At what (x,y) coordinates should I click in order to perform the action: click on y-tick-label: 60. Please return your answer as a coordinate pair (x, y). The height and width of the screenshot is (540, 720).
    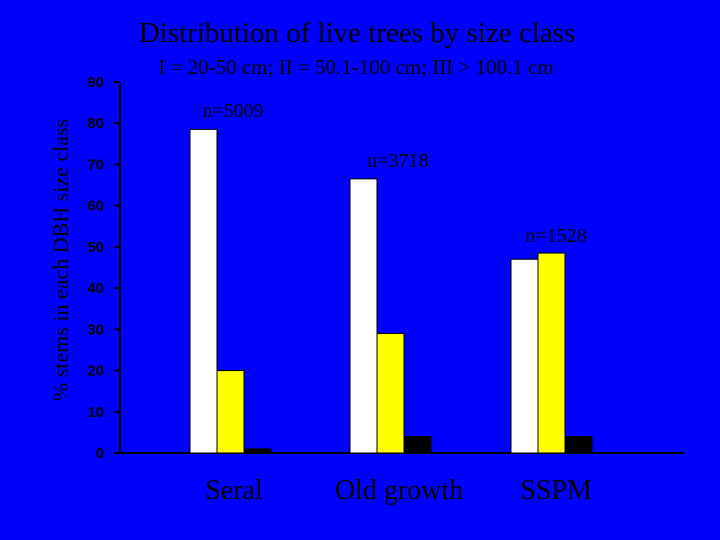
    Looking at the image, I should click on (95, 206).